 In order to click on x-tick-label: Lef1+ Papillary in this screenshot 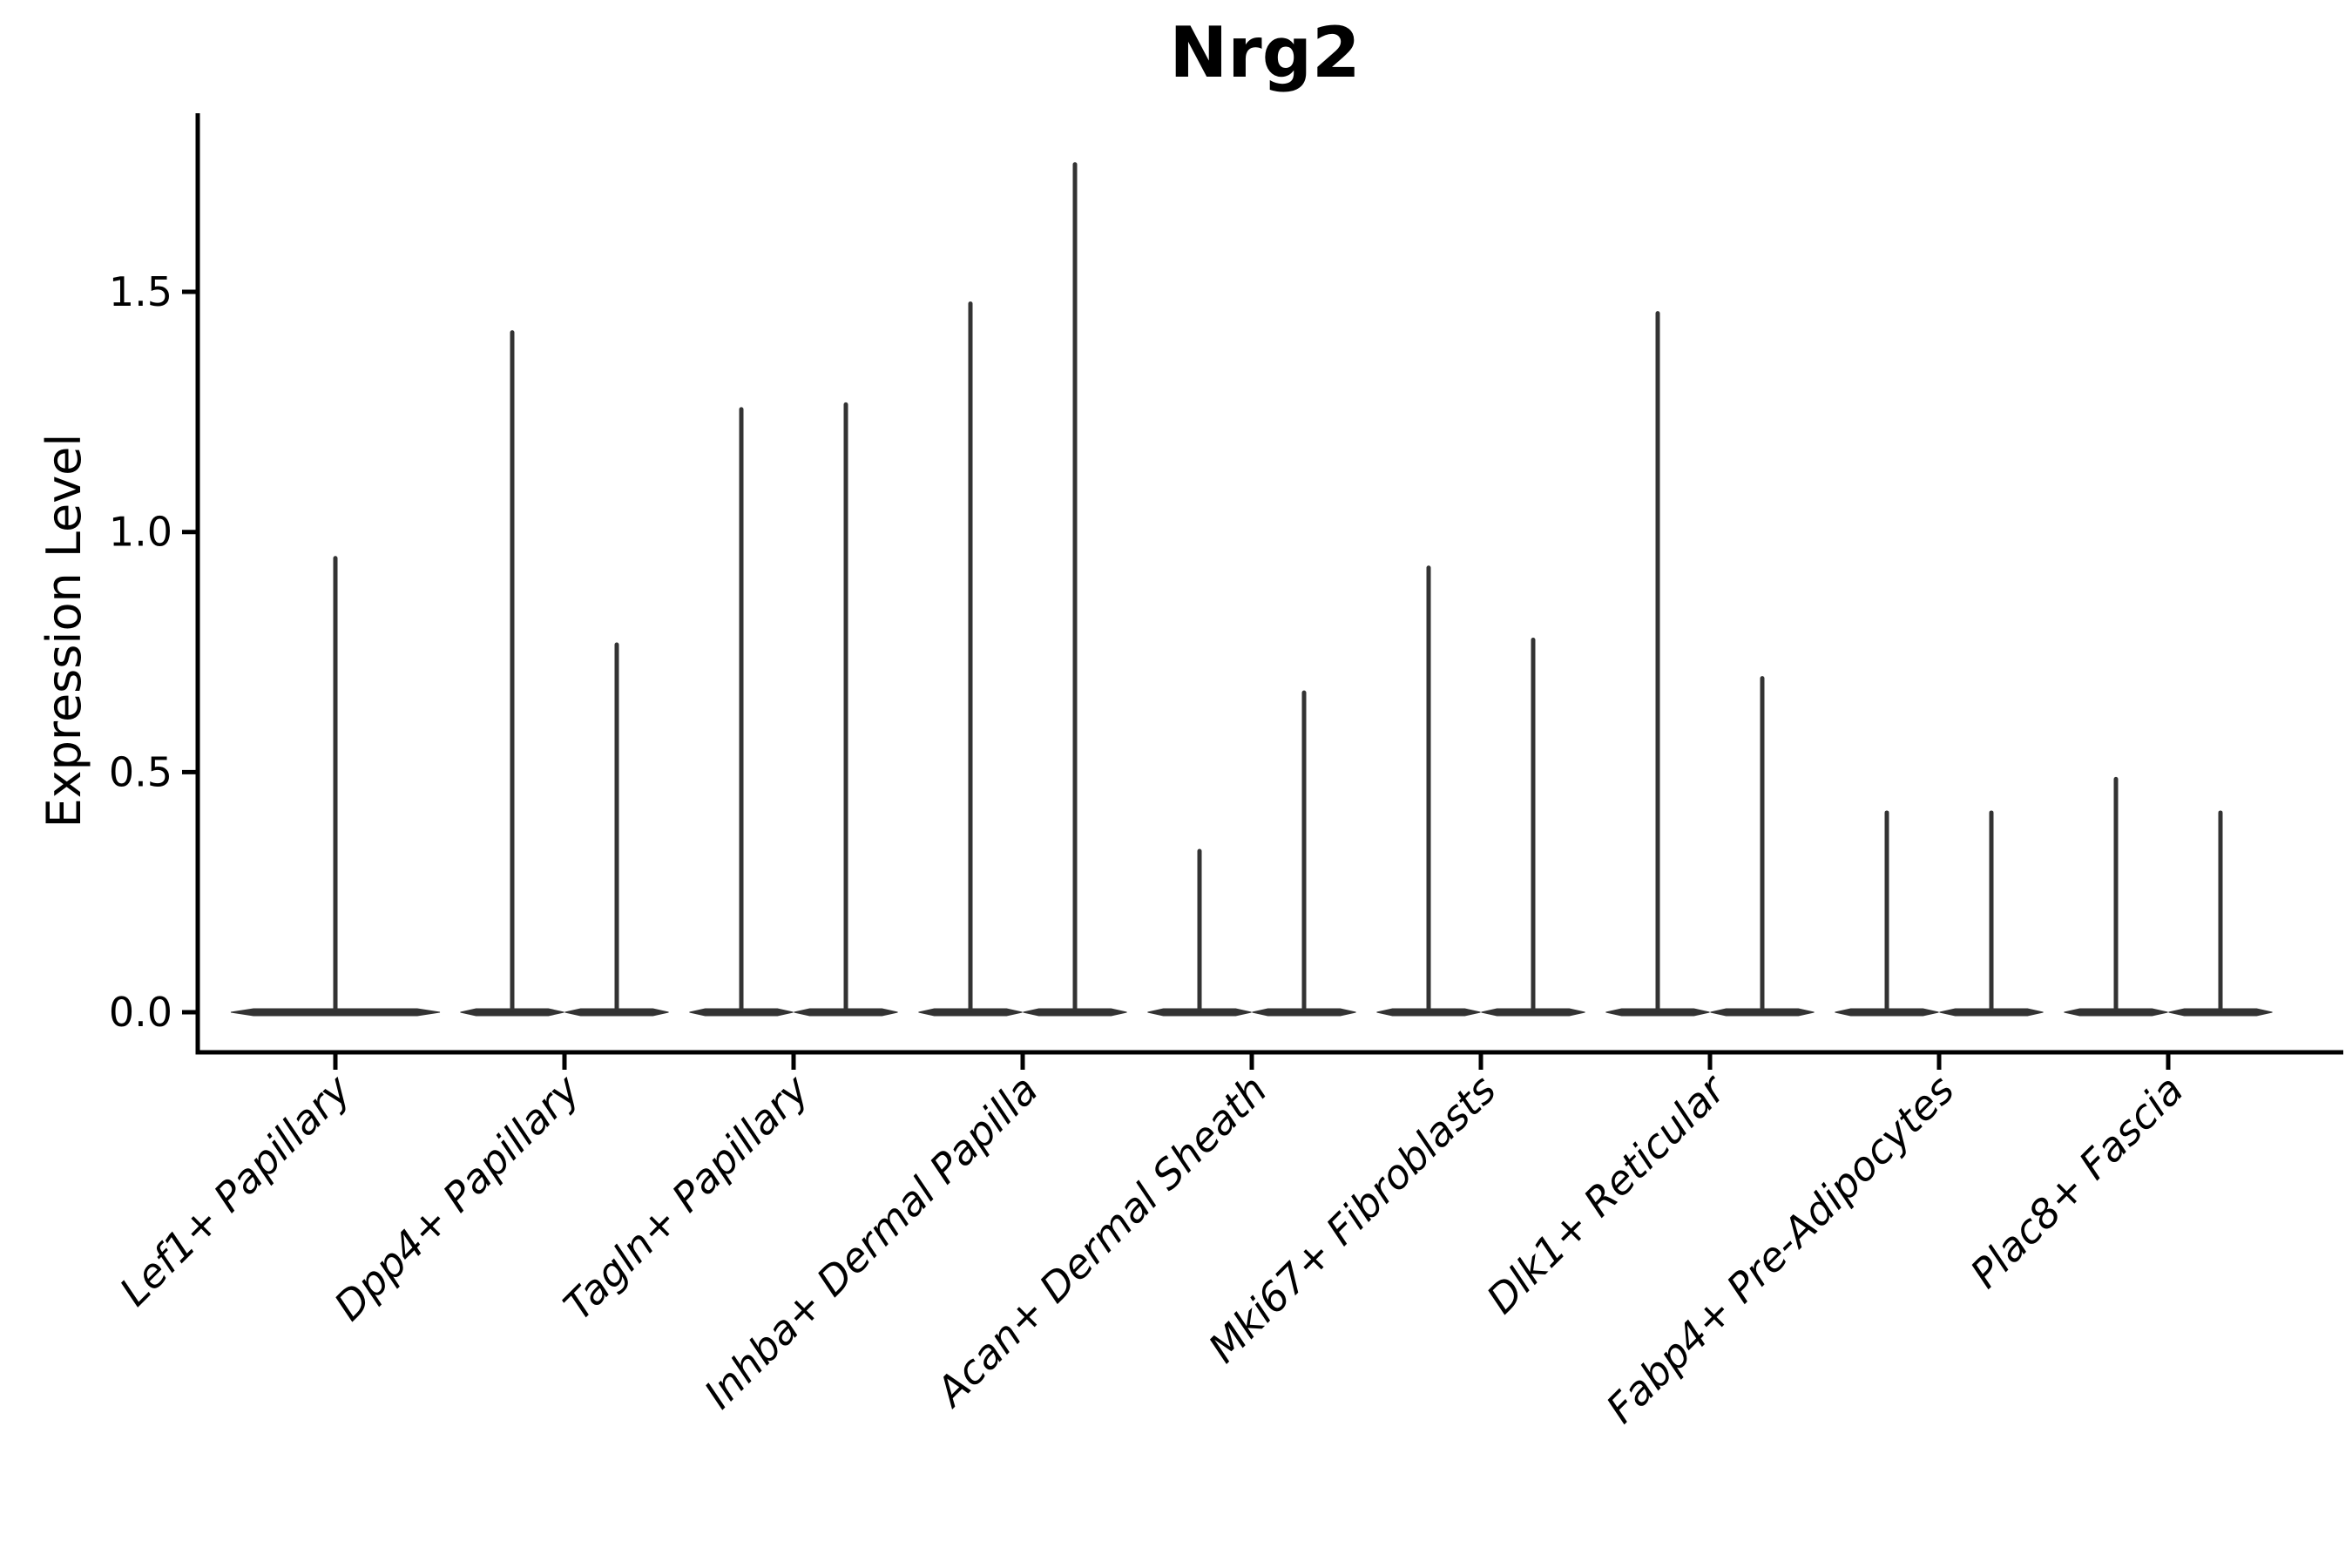, I will do `click(235, 1190)`.